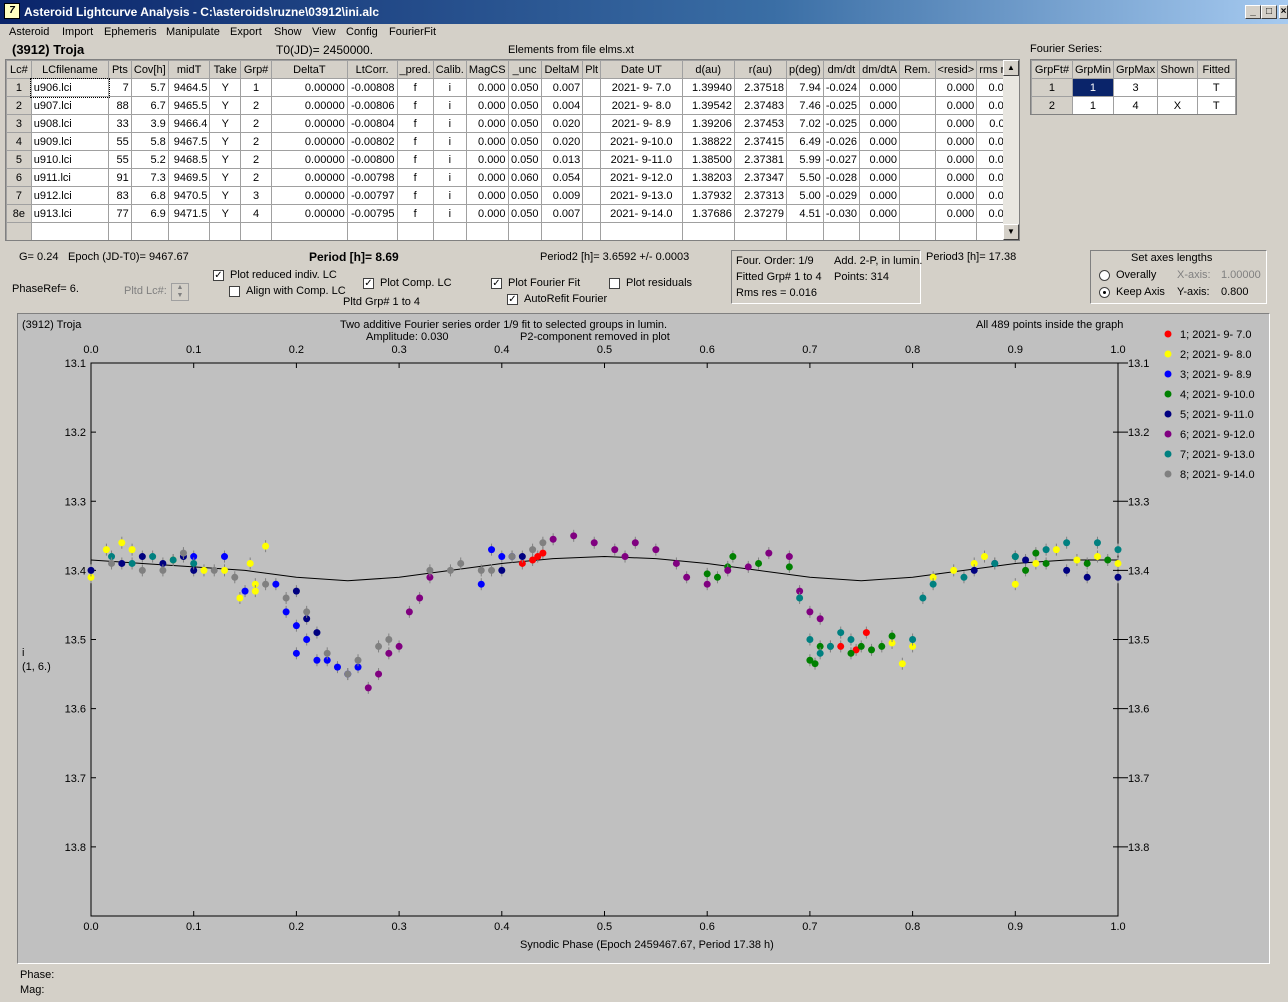 The image size is (1288, 1002). What do you see at coordinates (193, 32) in the screenshot?
I see `menu-manipulate: Manipulate` at bounding box center [193, 32].